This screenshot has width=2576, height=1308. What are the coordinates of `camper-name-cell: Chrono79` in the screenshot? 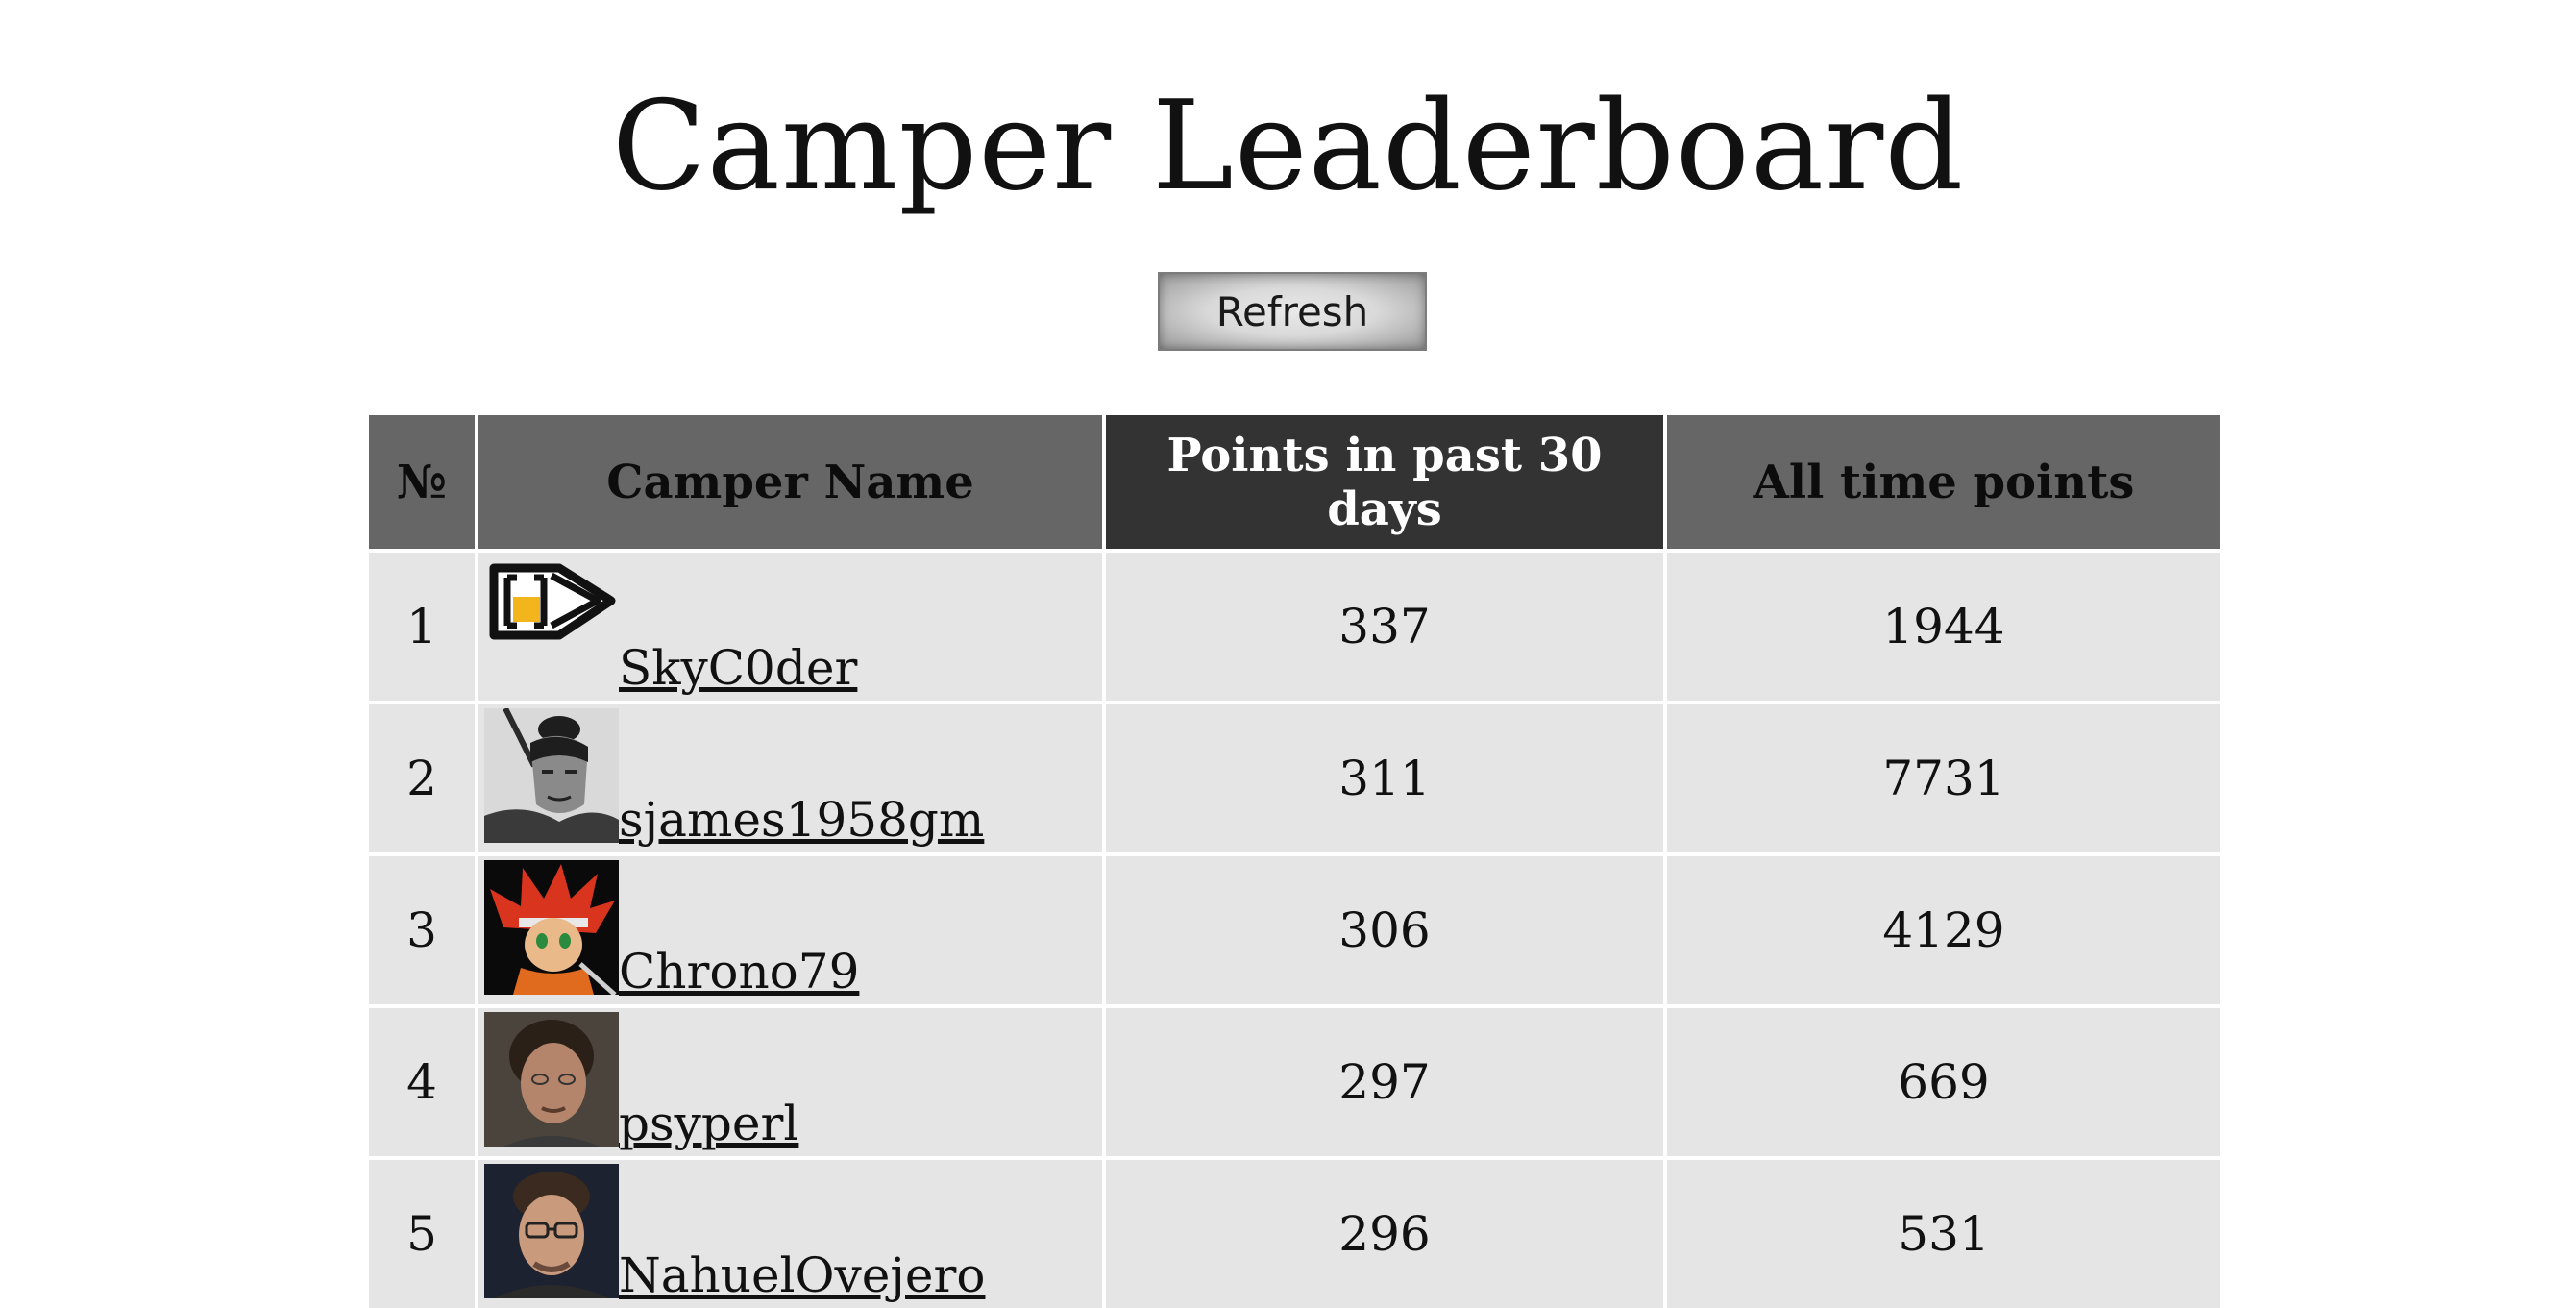 It's located at (790, 930).